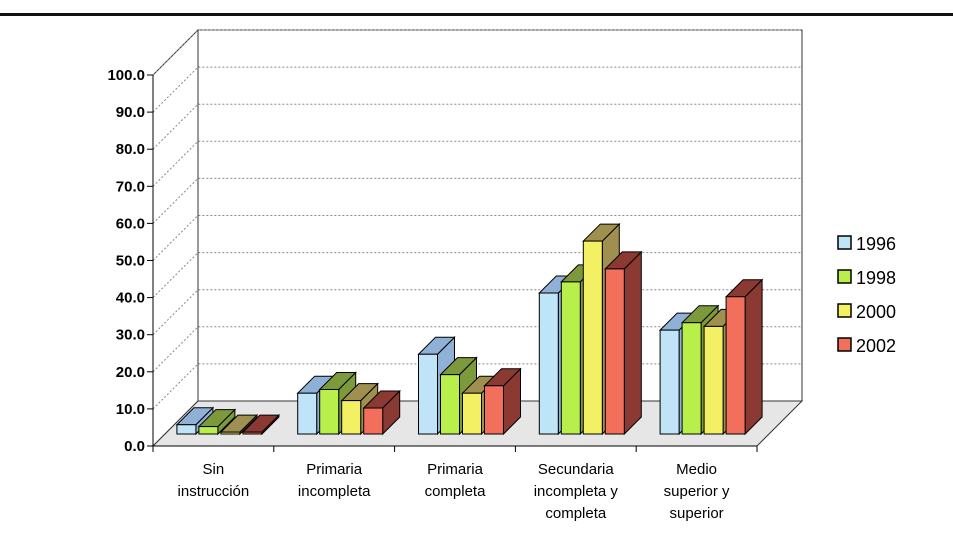 This screenshot has width=953, height=539. What do you see at coordinates (334, 491) in the screenshot?
I see `category-label: incompleta` at bounding box center [334, 491].